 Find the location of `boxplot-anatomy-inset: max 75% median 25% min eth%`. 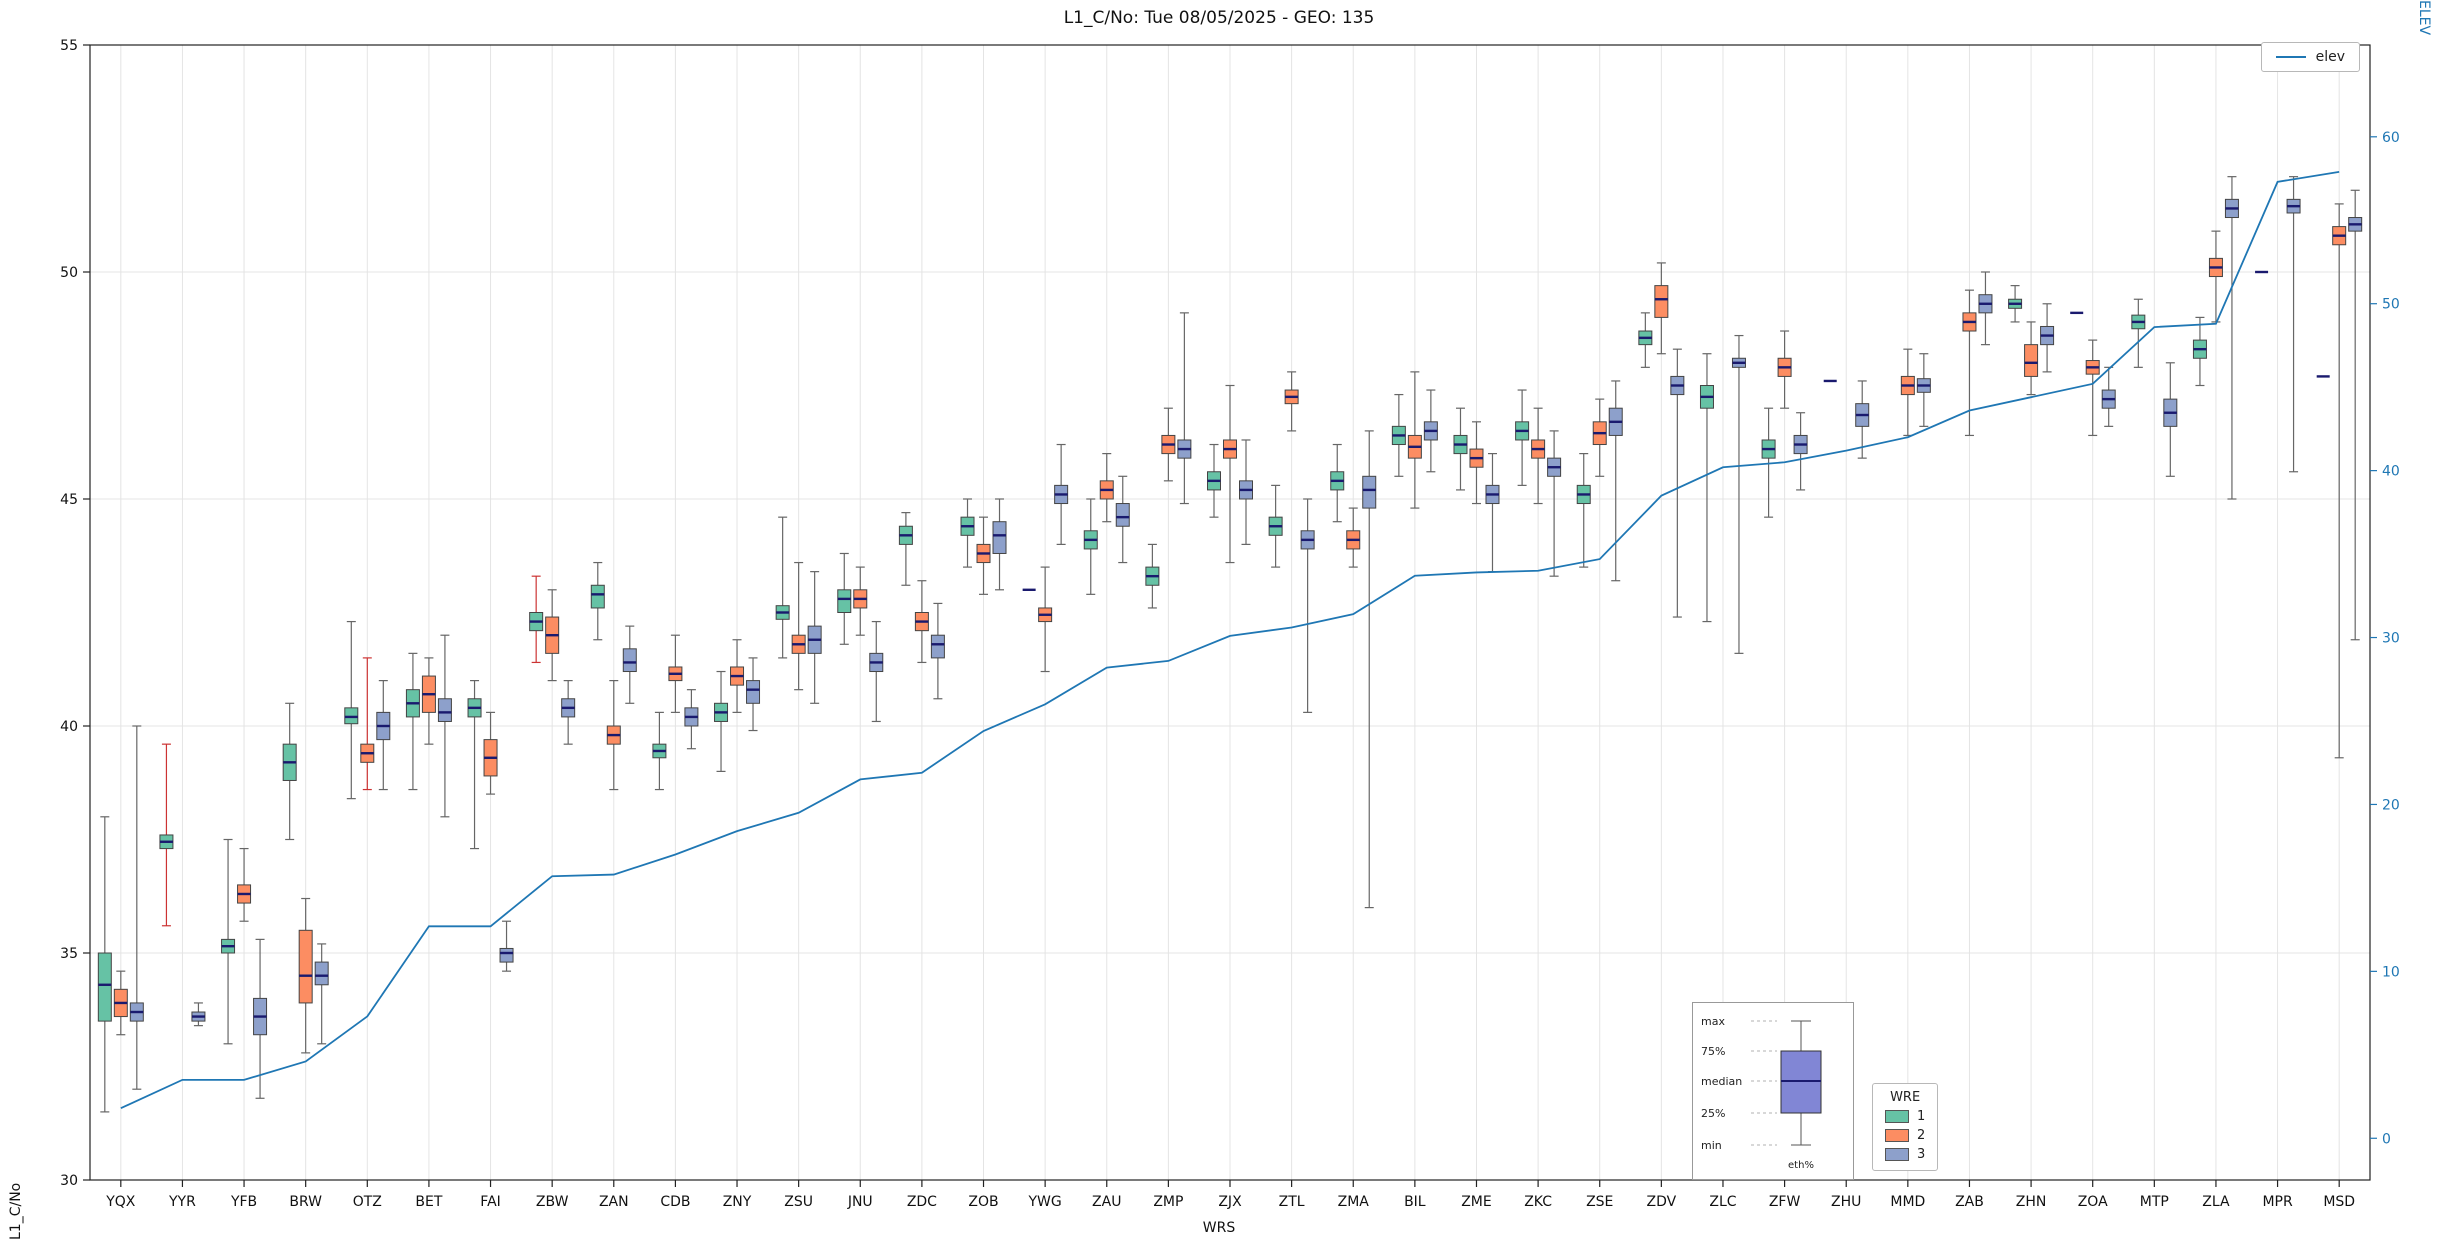

boxplot-anatomy-inset: max 75% median 25% min eth% is located at coordinates (1773, 1091).